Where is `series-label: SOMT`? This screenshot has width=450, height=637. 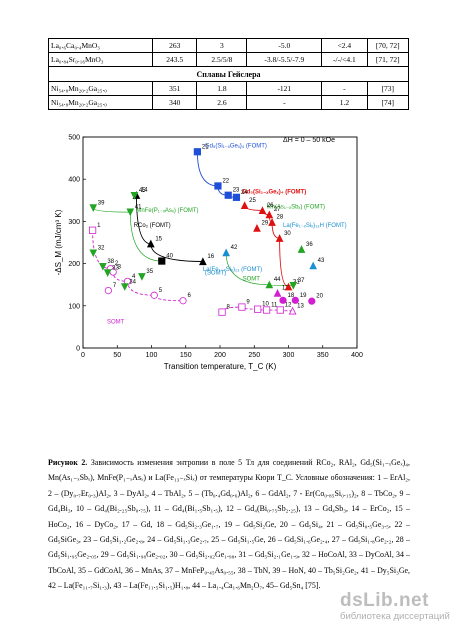 series-label: SOMT is located at coordinates (116, 323).